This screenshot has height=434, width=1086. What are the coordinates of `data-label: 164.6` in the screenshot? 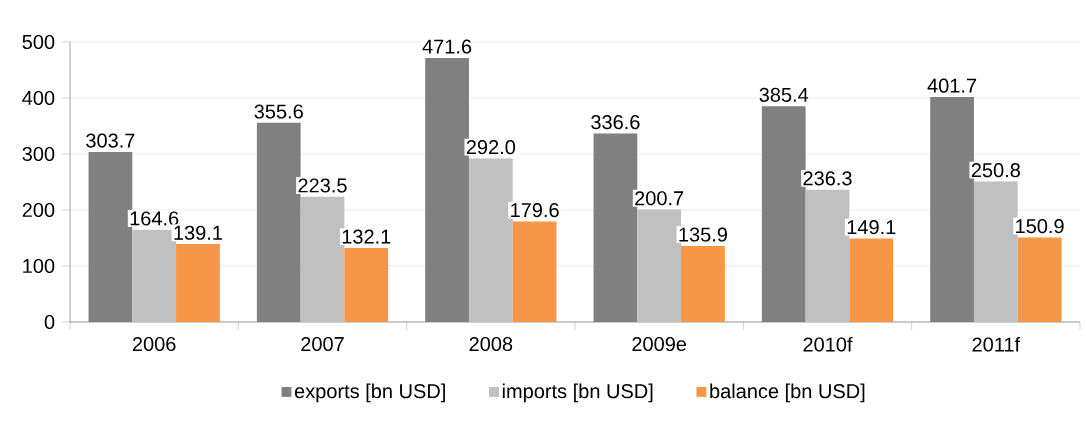 It's located at (154, 218).